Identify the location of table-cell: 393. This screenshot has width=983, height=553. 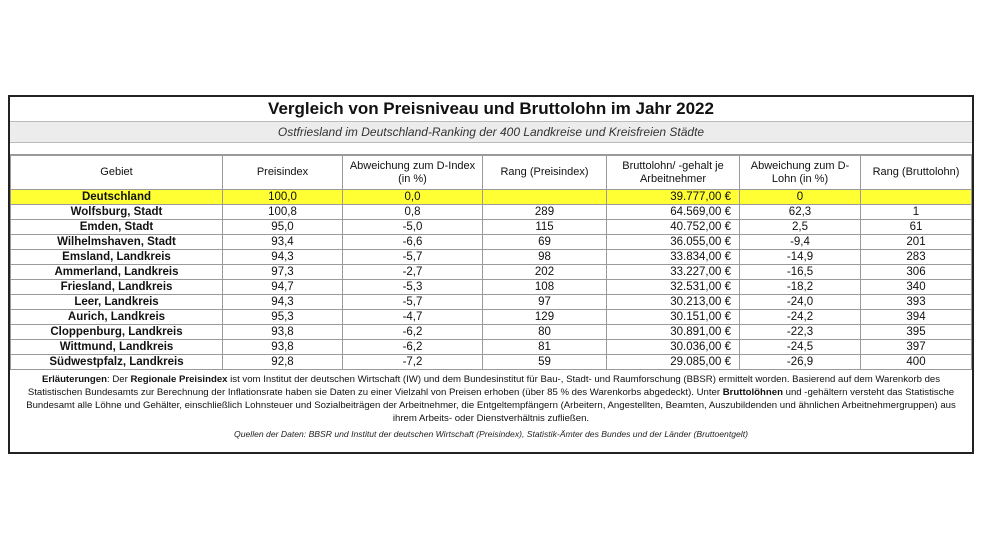
(916, 302).